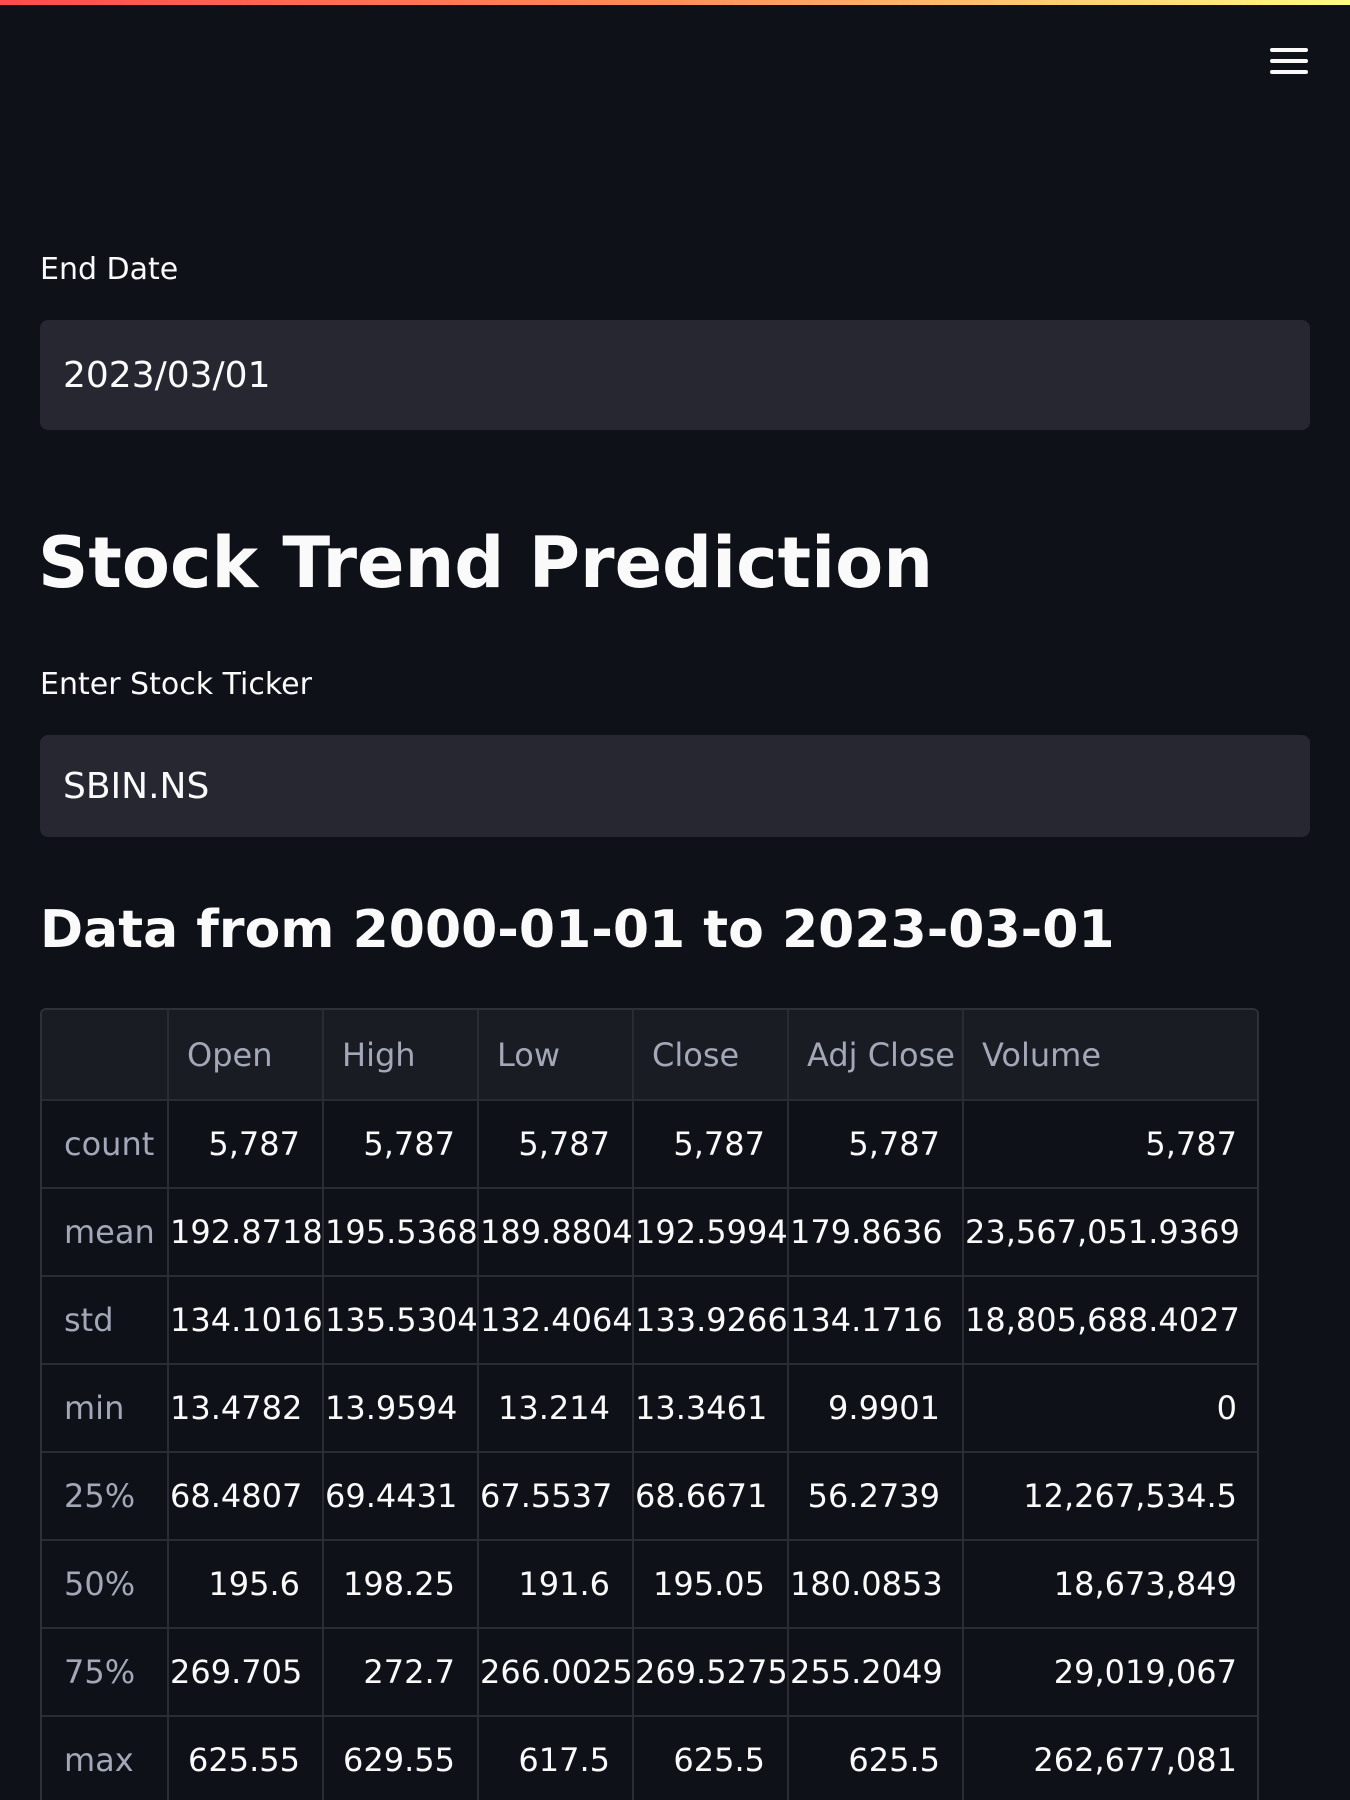 The image size is (1350, 1800). Describe the element at coordinates (245, 1408) in the screenshot. I see `table-cell: 13.4782` at that location.